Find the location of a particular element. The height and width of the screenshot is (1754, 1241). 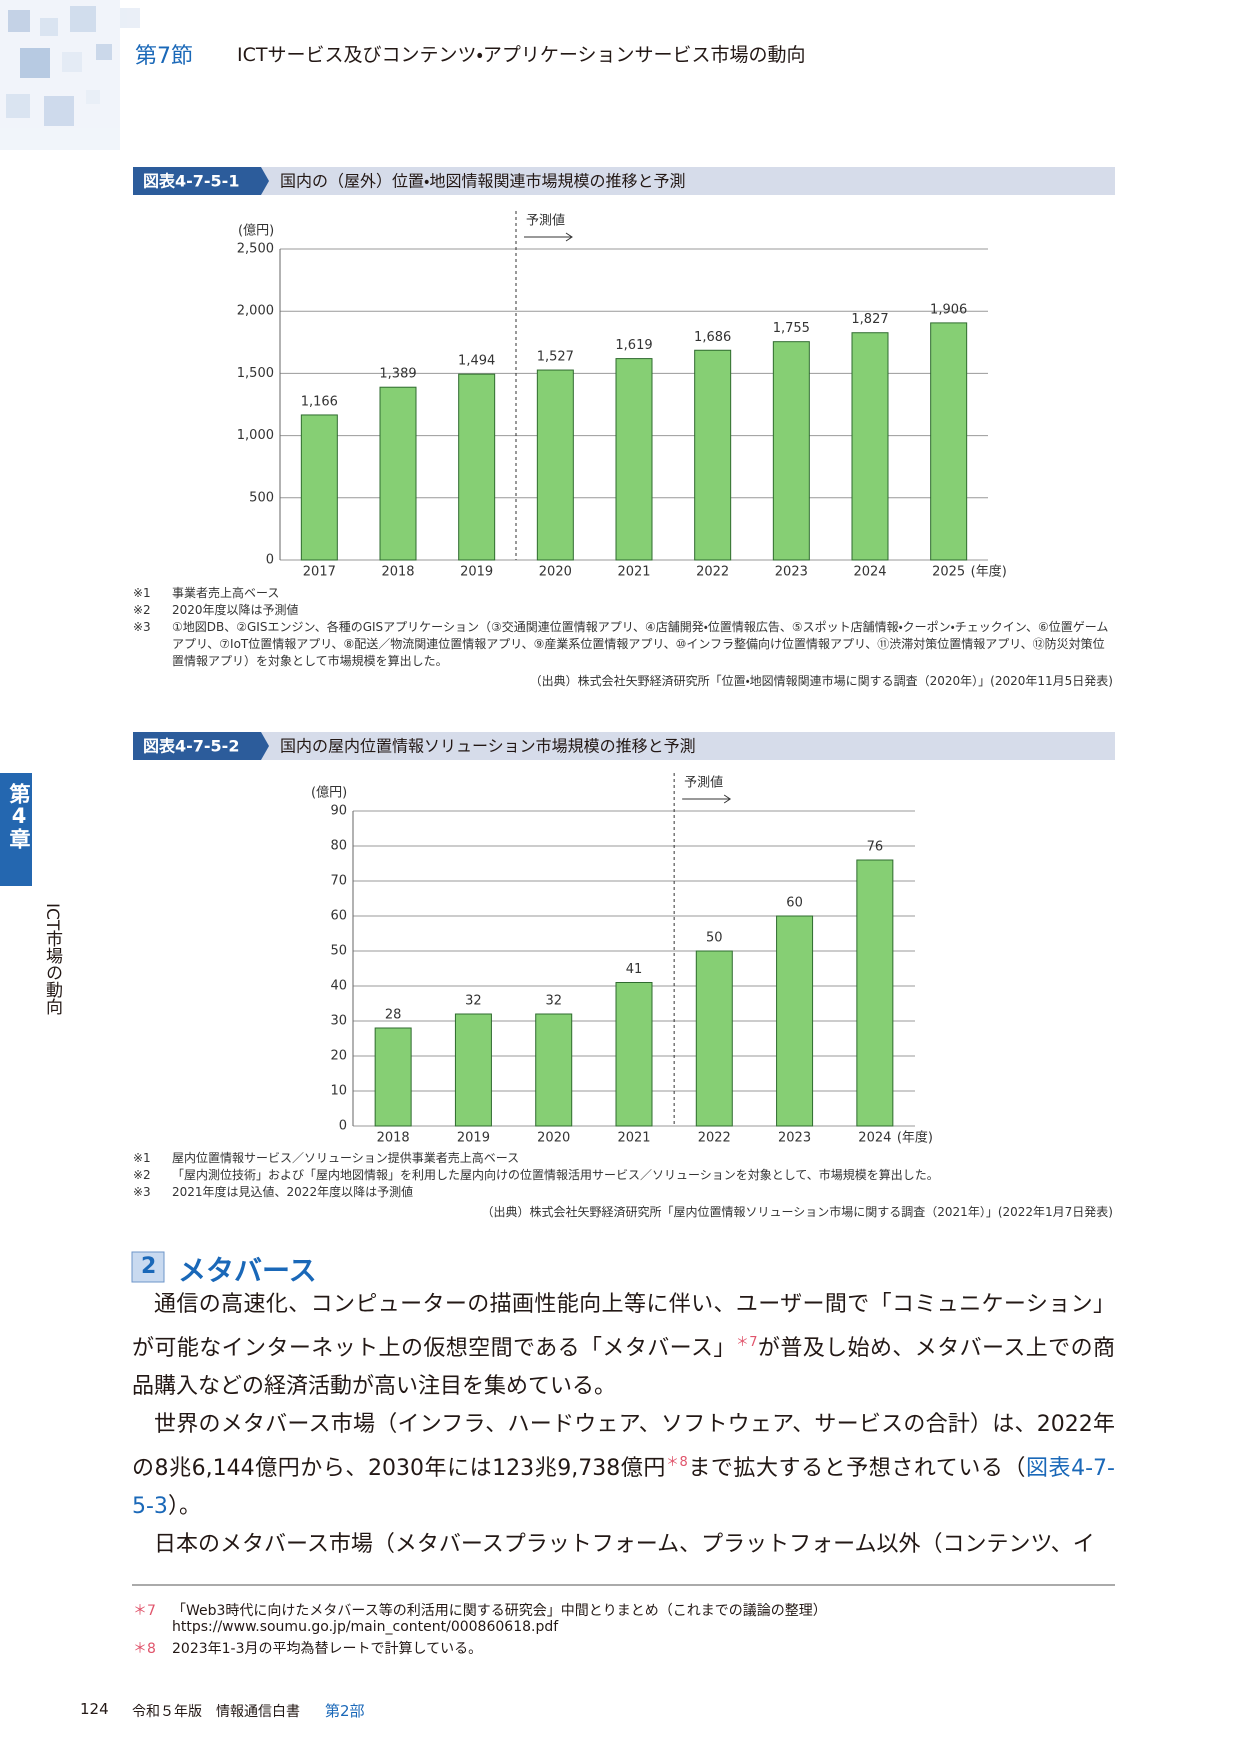

value-label: 1,494 is located at coordinates (476, 361).